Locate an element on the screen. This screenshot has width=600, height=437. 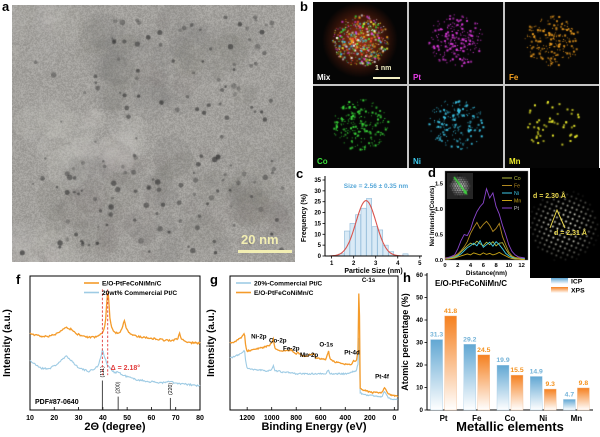
lattice-spacing-annotation-2: d = 2.31 Å is located at coordinates (570, 233).